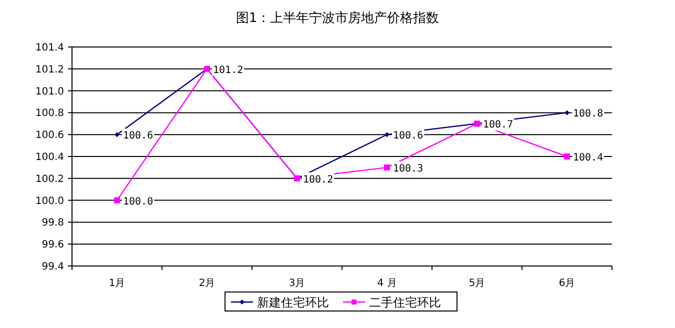 This screenshot has width=675, height=328. Describe the element at coordinates (49, 179) in the screenshot. I see `y-tick-label: 100.2` at that location.